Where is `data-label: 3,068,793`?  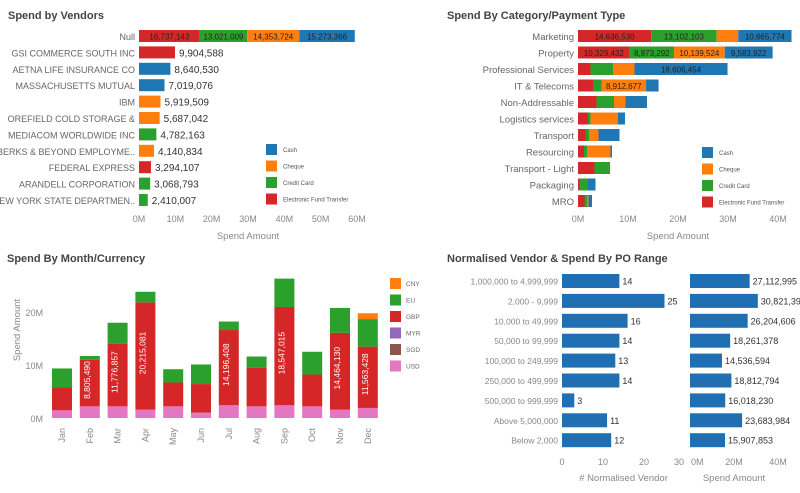
data-label: 3,068,793 is located at coordinates (176, 185).